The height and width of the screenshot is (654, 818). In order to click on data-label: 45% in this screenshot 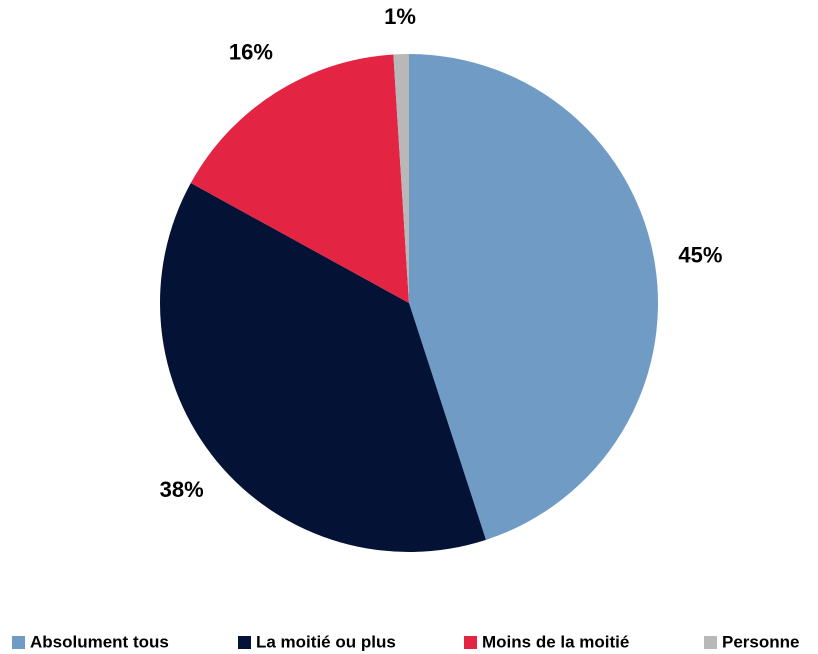, I will do `click(700, 255)`.